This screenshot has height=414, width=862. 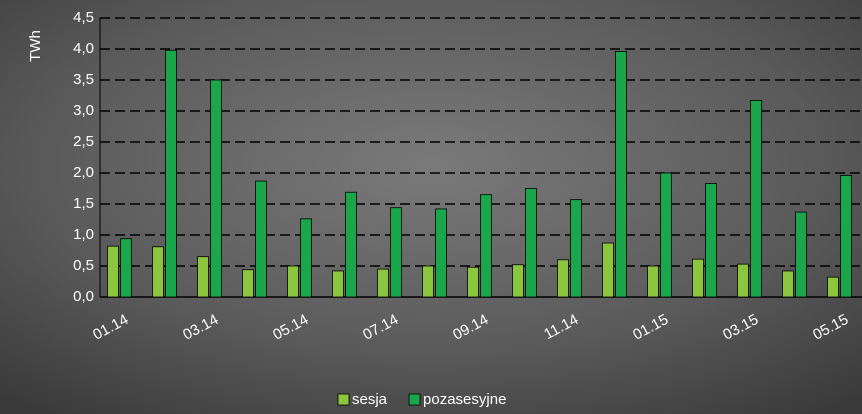 What do you see at coordinates (83, 265) in the screenshot?
I see `y-tick-label: 0,5` at bounding box center [83, 265].